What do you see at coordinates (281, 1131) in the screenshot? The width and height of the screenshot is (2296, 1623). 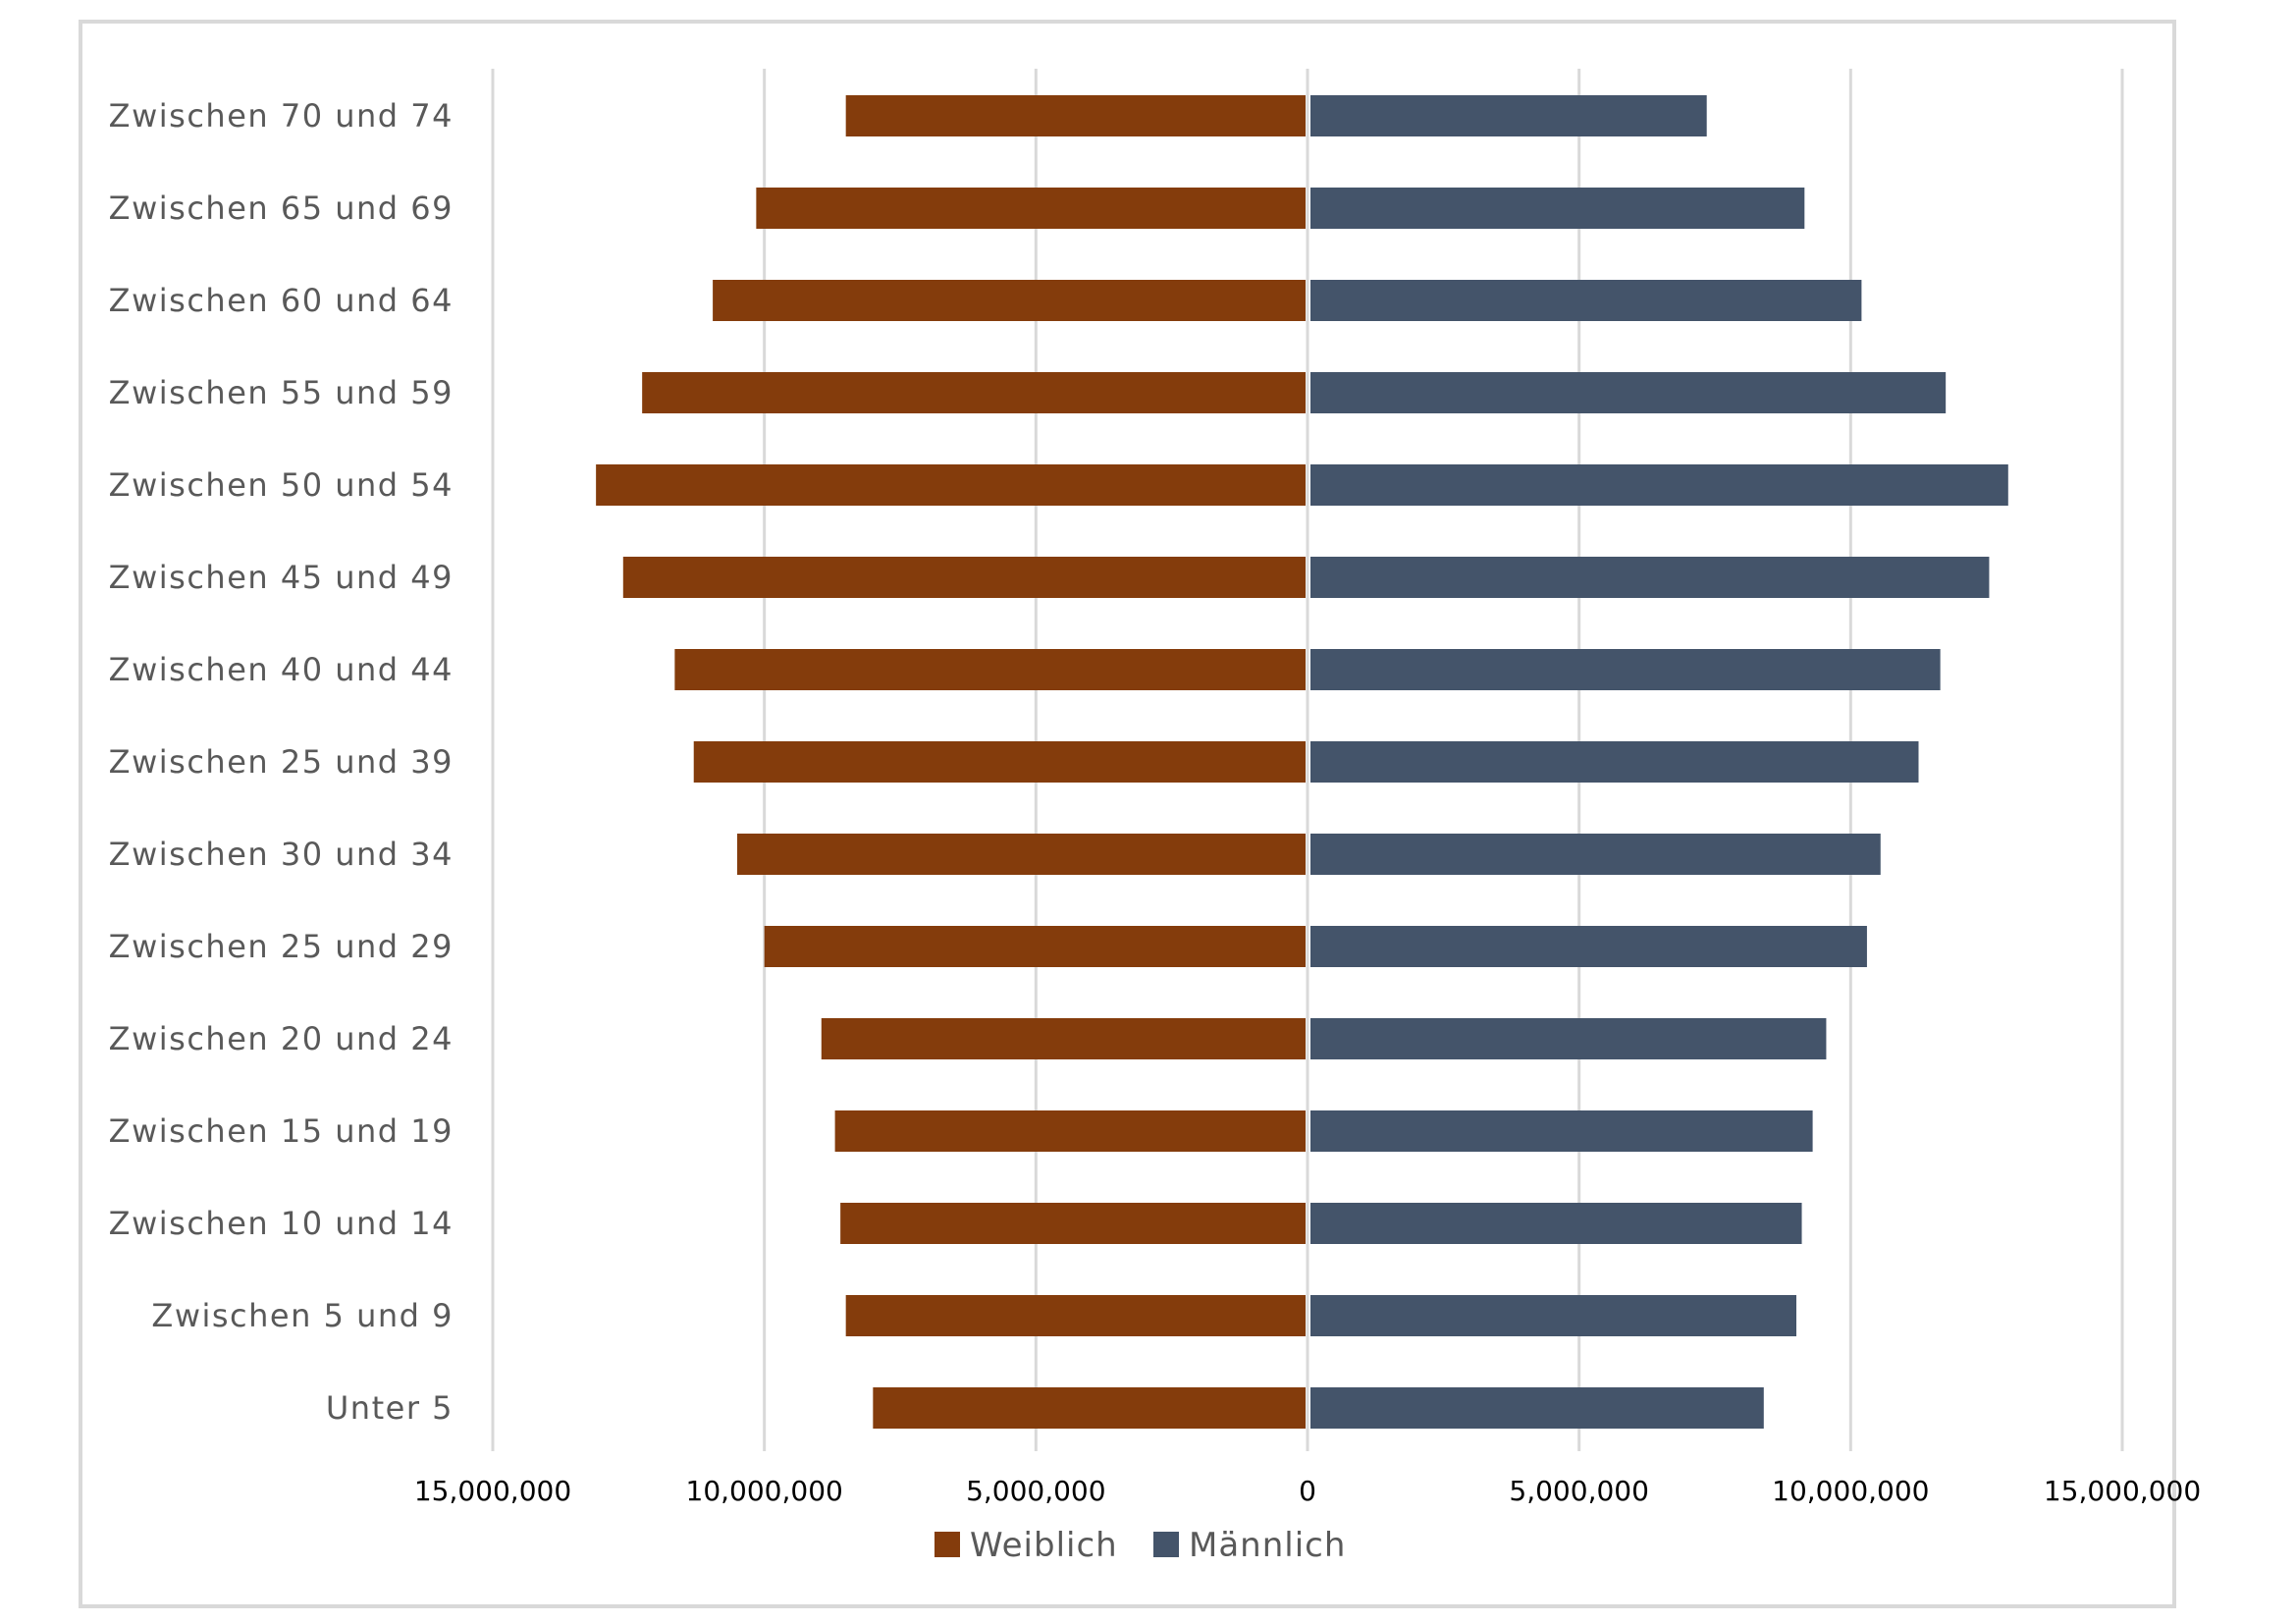 I see `category-label: Zwischen 15 und 19` at bounding box center [281, 1131].